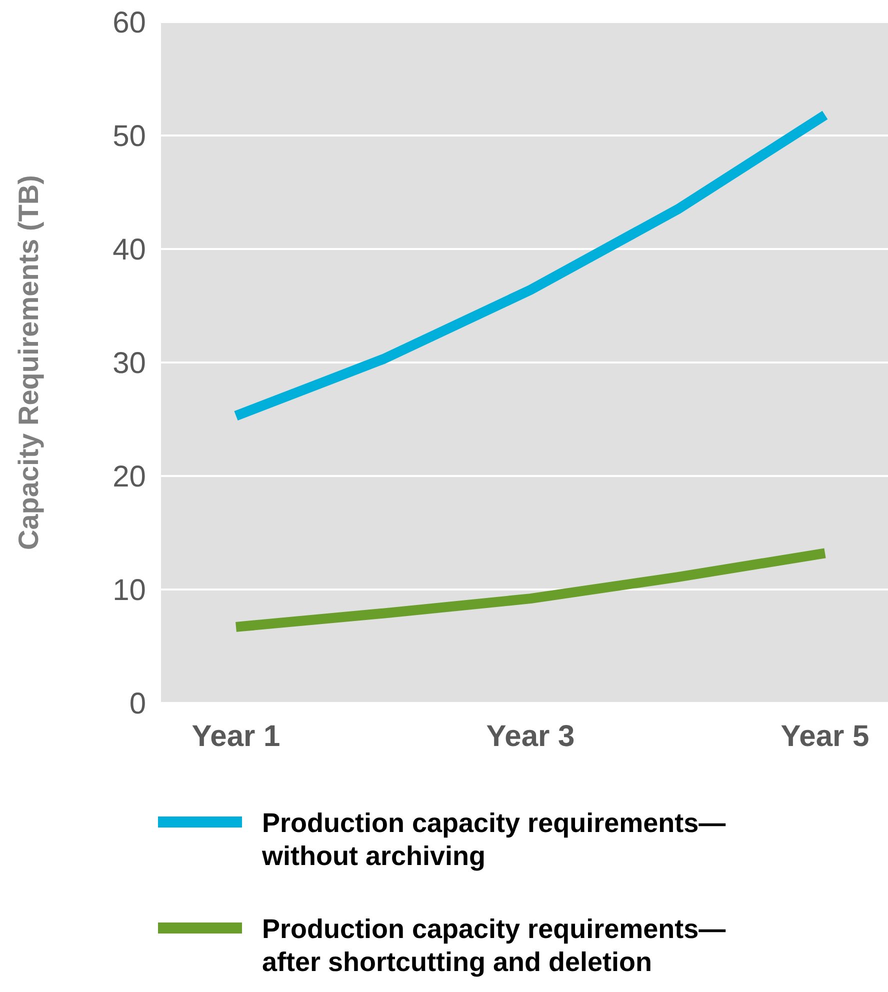  What do you see at coordinates (129, 23) in the screenshot?
I see `y-tick-label: 60` at bounding box center [129, 23].